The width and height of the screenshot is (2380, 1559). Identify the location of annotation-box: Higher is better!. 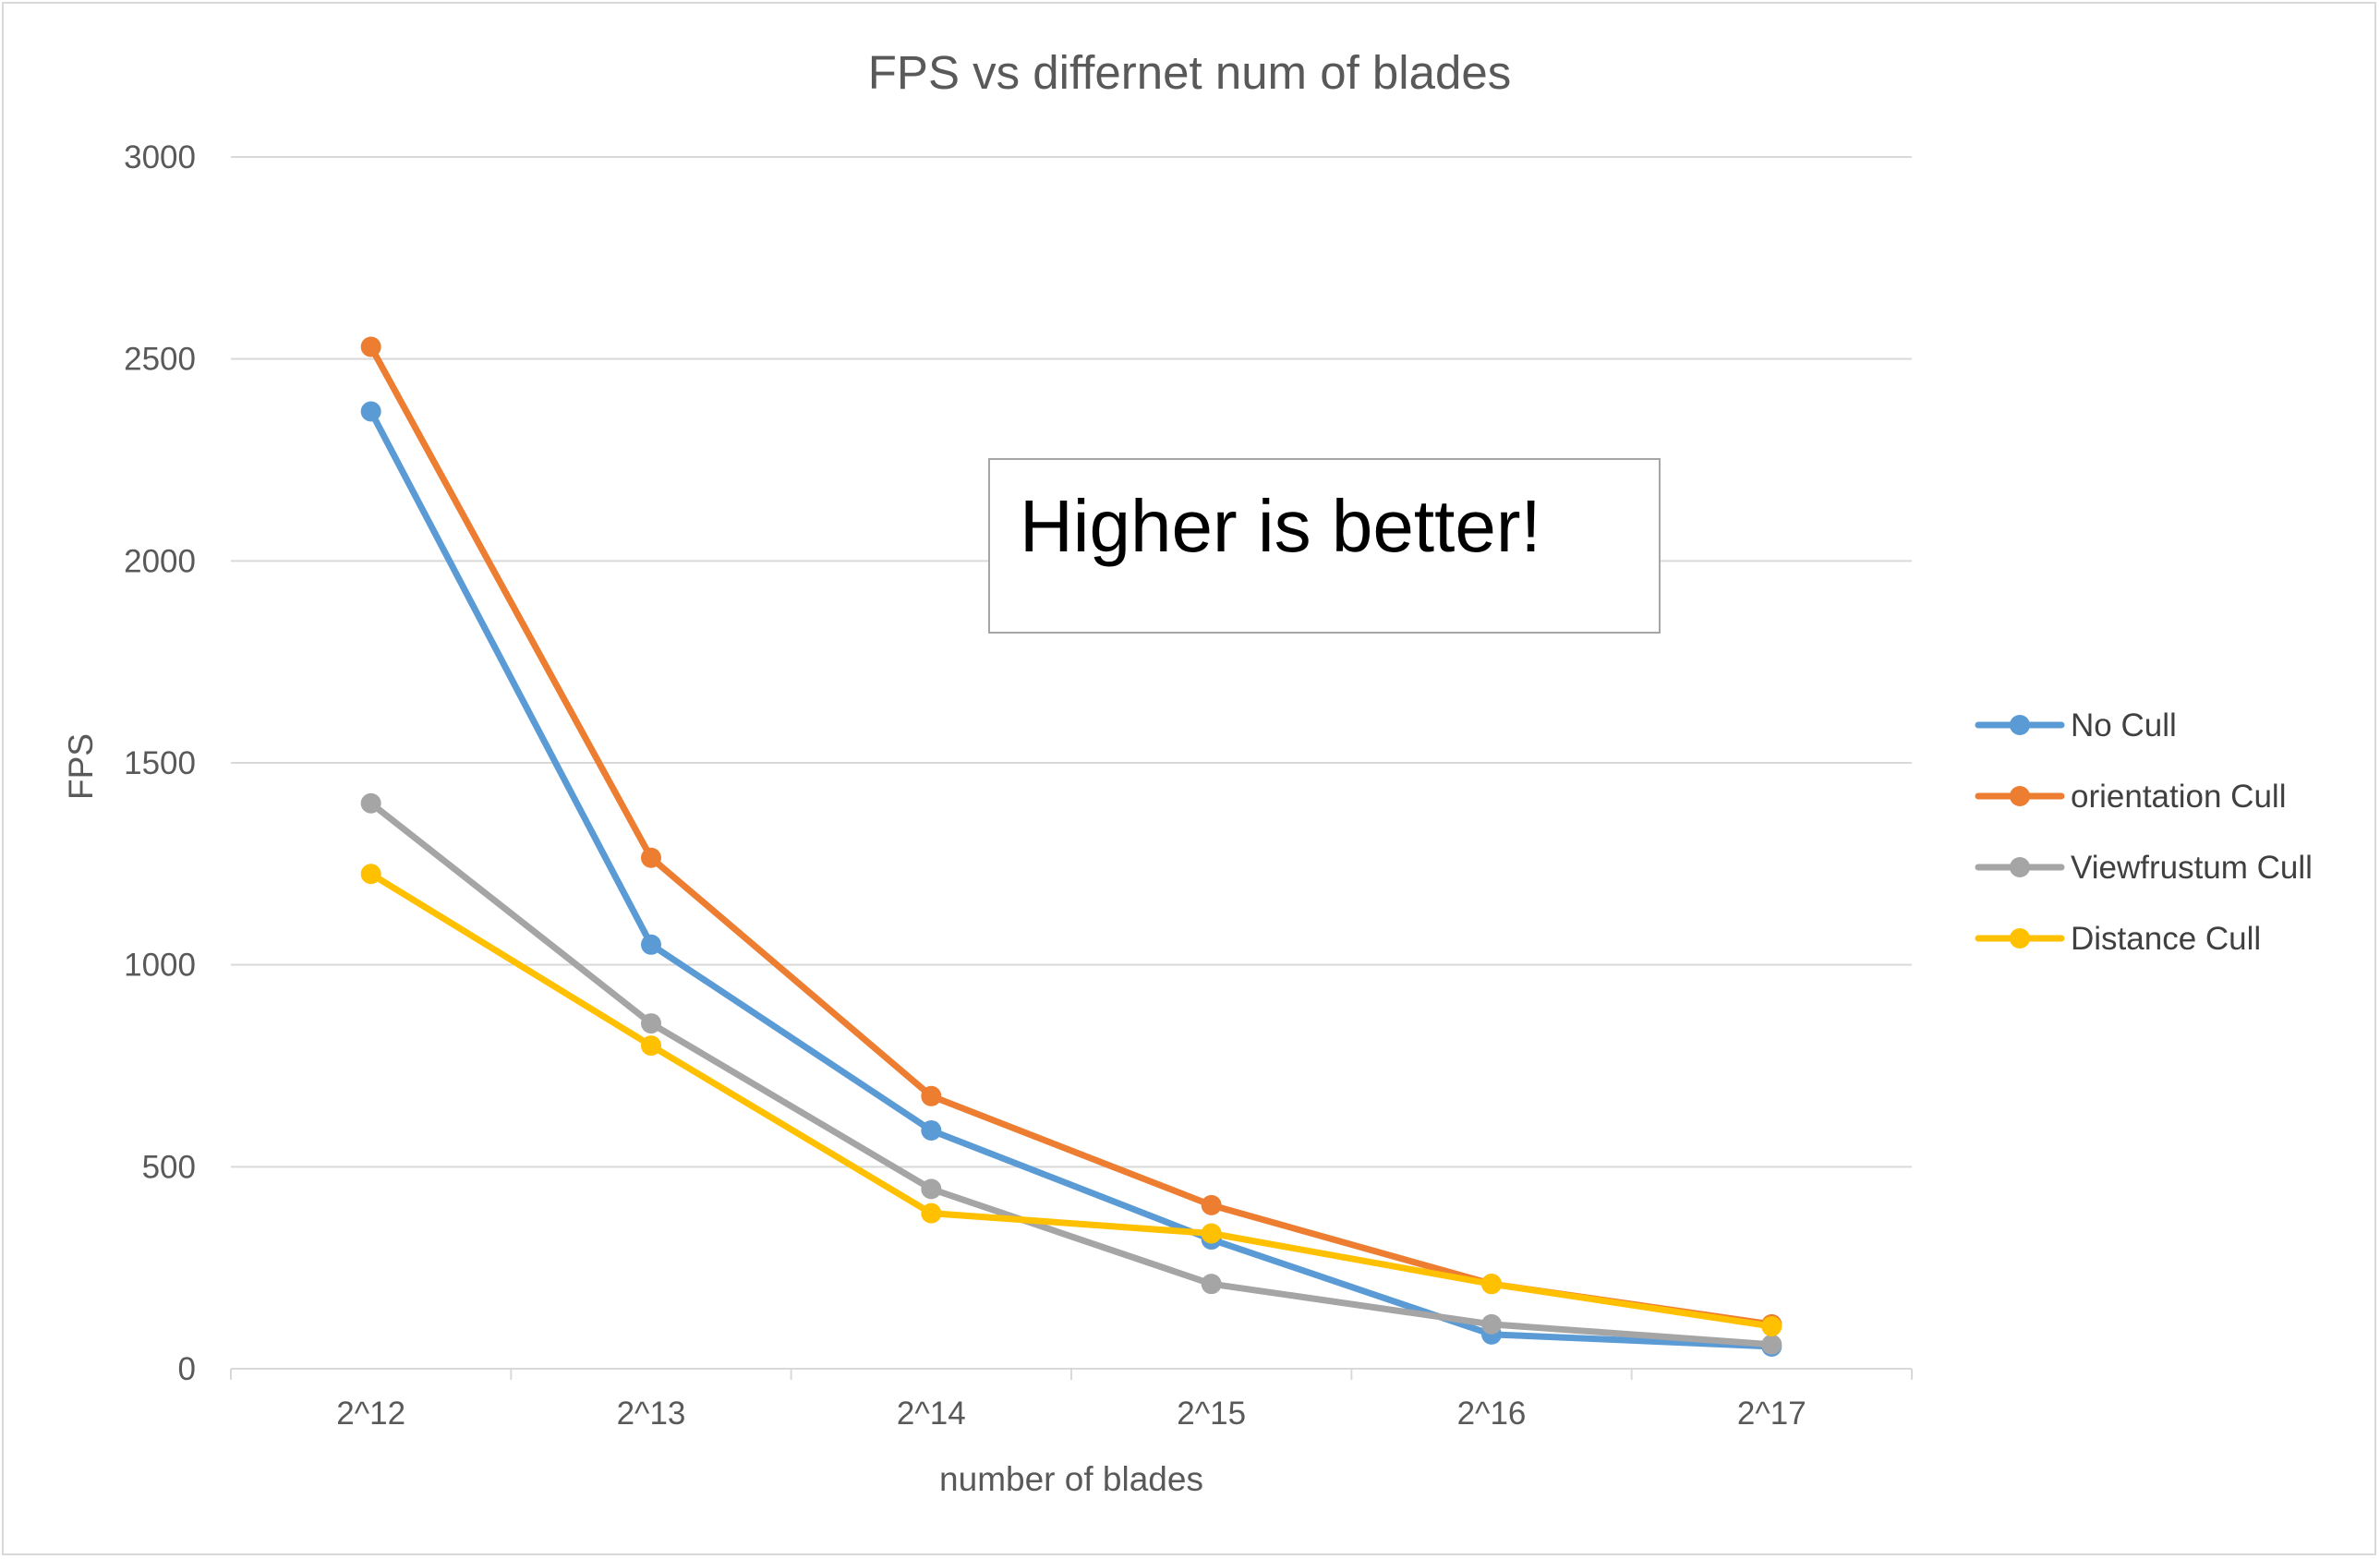
(1324, 546).